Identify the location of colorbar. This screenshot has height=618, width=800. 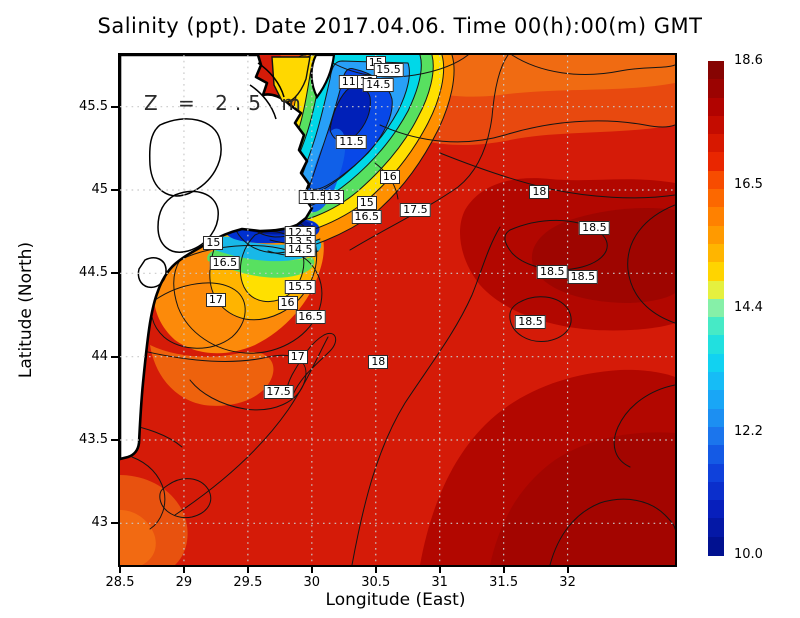
(716, 308).